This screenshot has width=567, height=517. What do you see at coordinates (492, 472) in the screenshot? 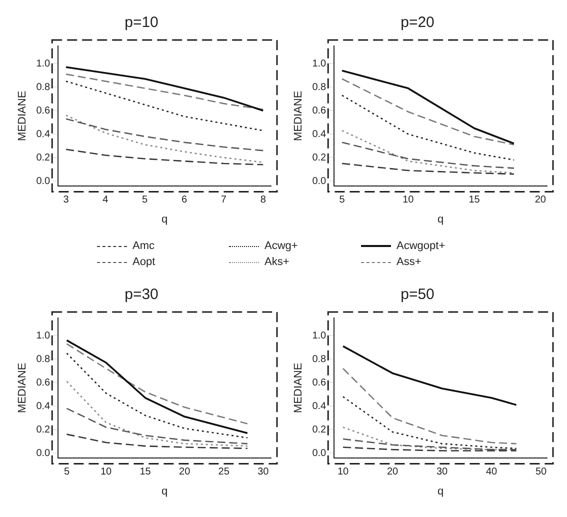
I see `x-tick-label: 40` at bounding box center [492, 472].